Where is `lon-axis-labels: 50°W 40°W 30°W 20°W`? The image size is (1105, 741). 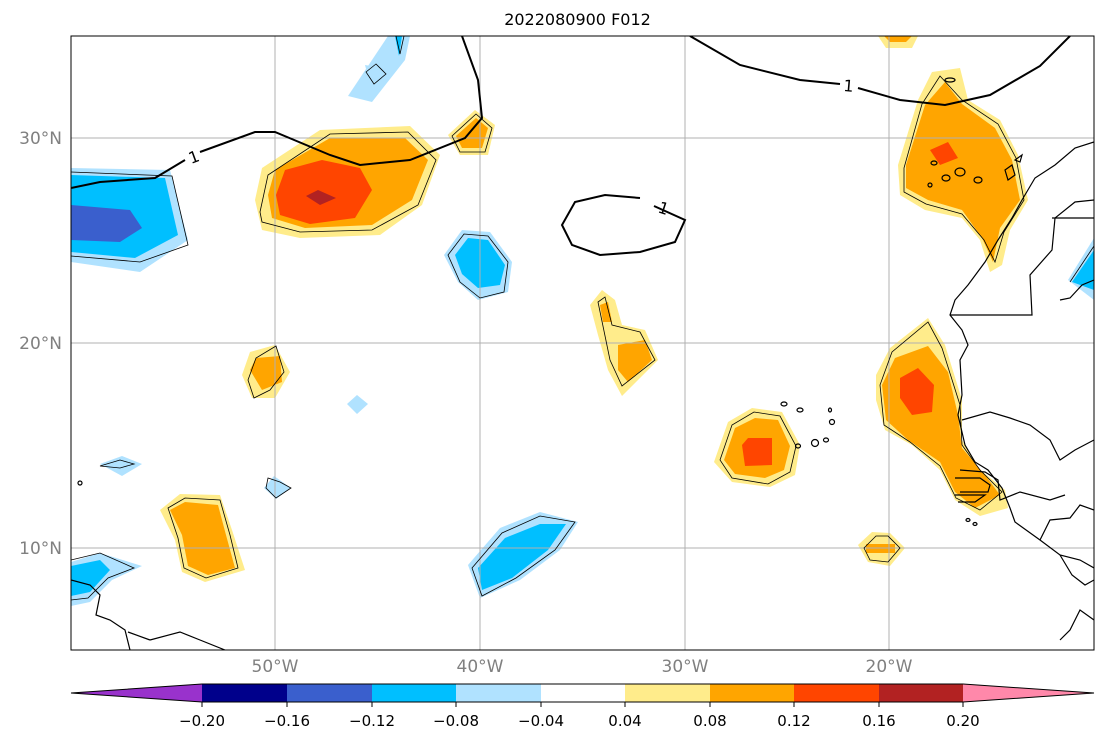 lon-axis-labels: 50°W 40°W 30°W 20°W is located at coordinates (582, 667).